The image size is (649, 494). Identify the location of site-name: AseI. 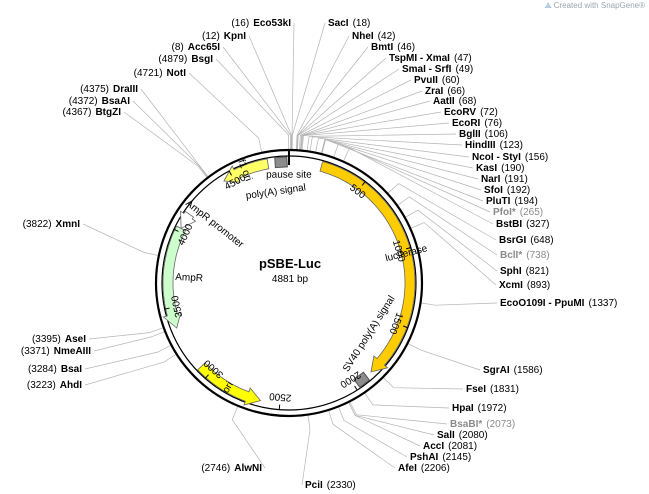
(75, 339).